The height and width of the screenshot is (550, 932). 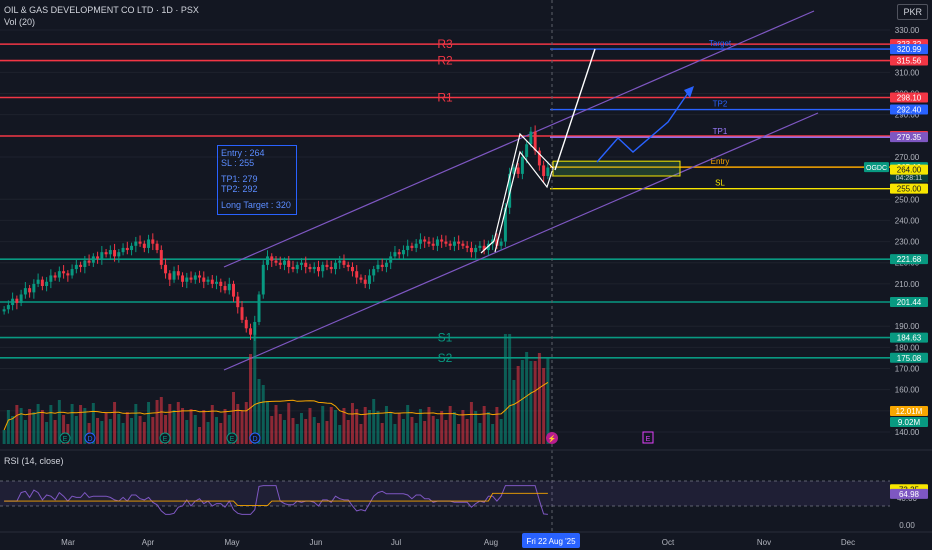 I want to click on price-tick-label: 330.00, so click(x=907, y=30).